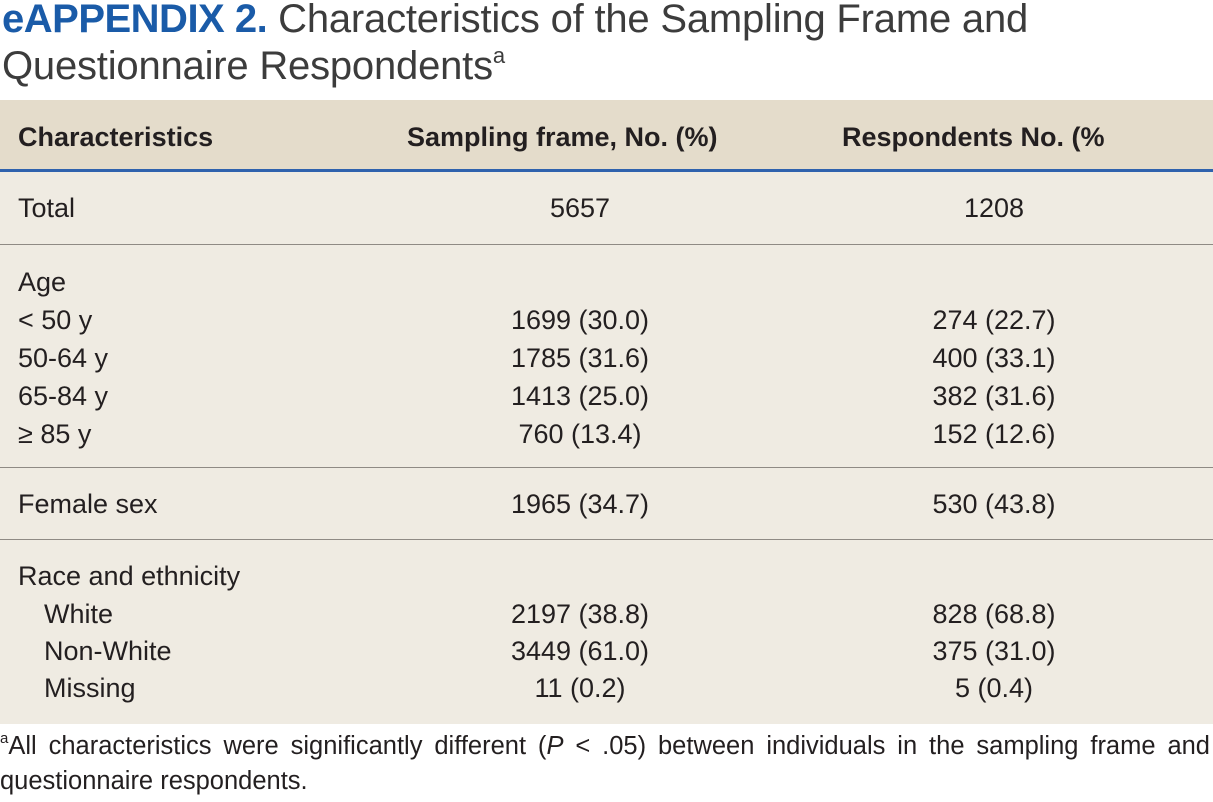 The width and height of the screenshot is (1213, 802). I want to click on respondents-value: 274 (22.7), so click(994, 320).